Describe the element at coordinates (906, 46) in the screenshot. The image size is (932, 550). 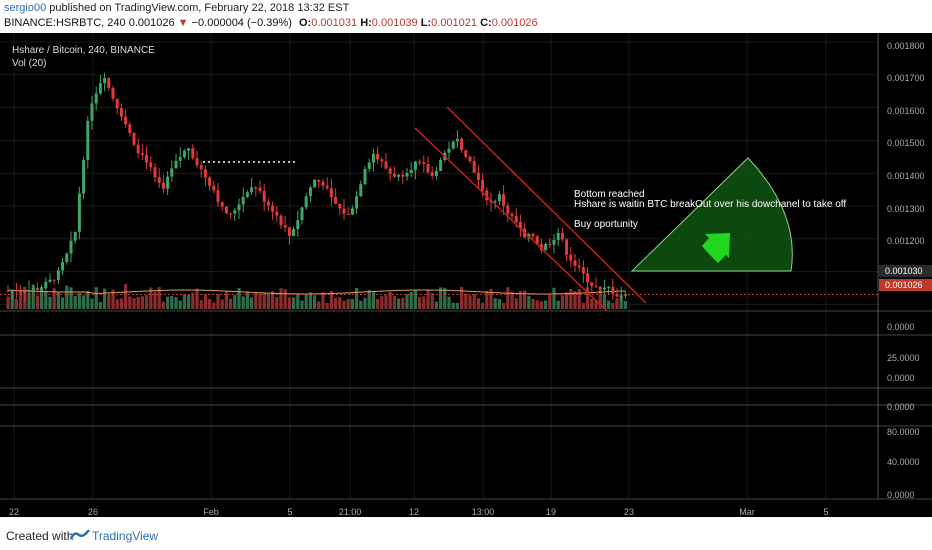
I see `price-tick-label: 0.001800` at that location.